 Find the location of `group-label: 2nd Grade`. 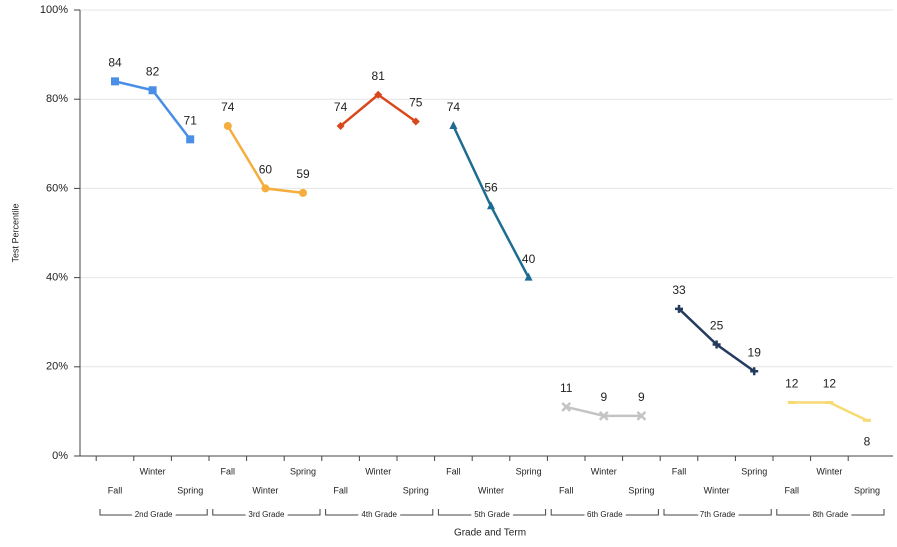

group-label: 2nd Grade is located at coordinates (154, 514).